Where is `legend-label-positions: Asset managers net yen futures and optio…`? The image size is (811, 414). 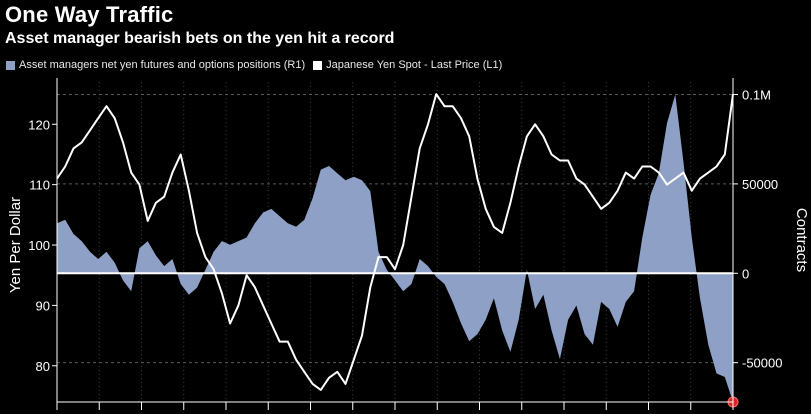
legend-label-positions: Asset managers net yen futures and optio… is located at coordinates (162, 65).